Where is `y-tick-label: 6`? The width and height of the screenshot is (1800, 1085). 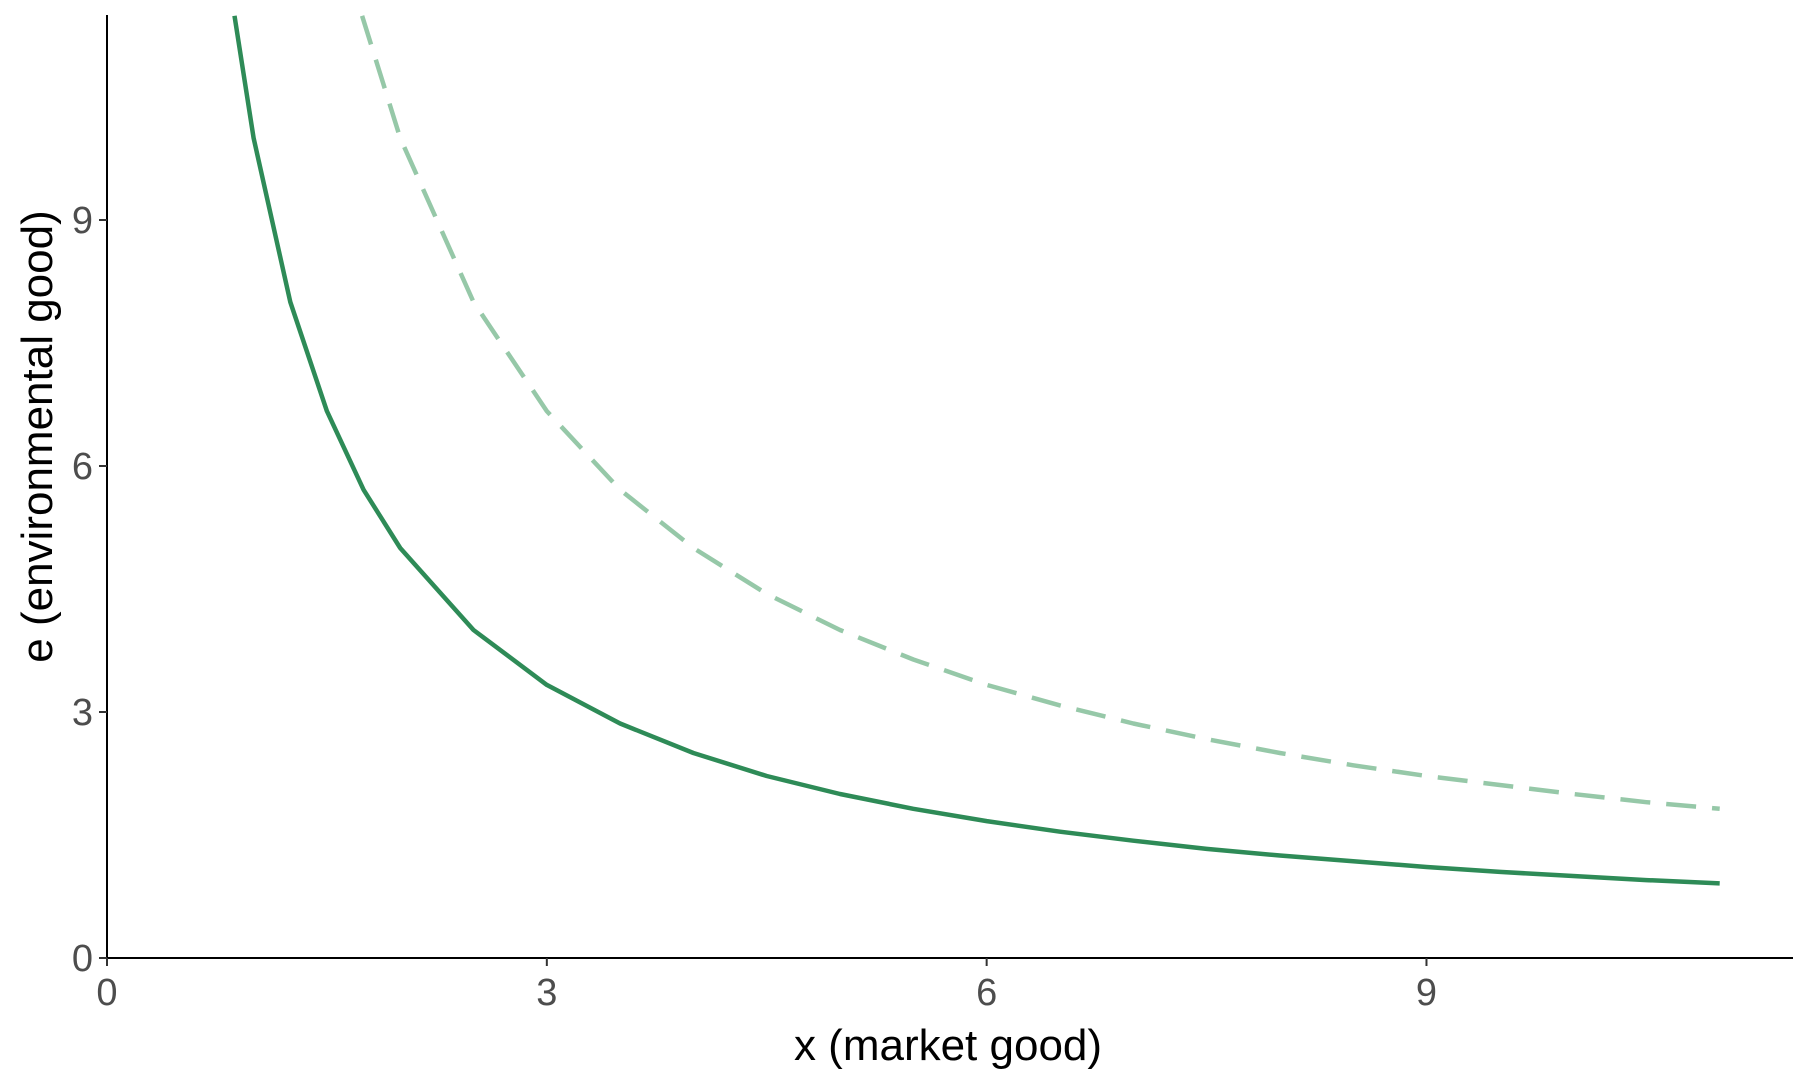
y-tick-label: 6 is located at coordinates (82, 467).